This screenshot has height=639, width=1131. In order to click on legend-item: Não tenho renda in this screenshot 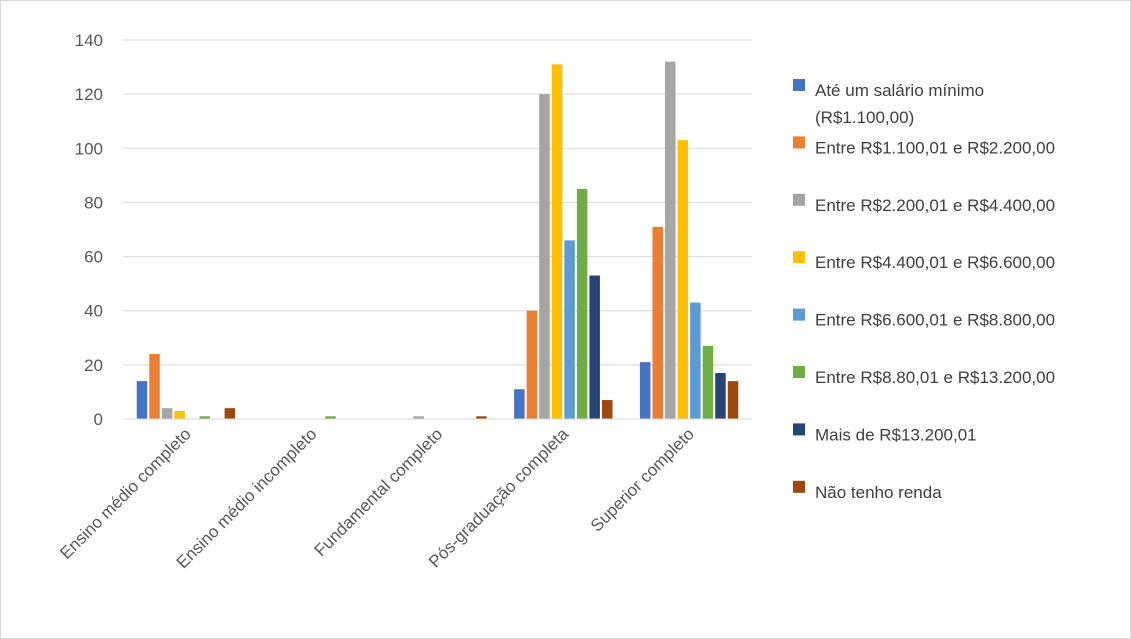, I will do `click(867, 491)`.